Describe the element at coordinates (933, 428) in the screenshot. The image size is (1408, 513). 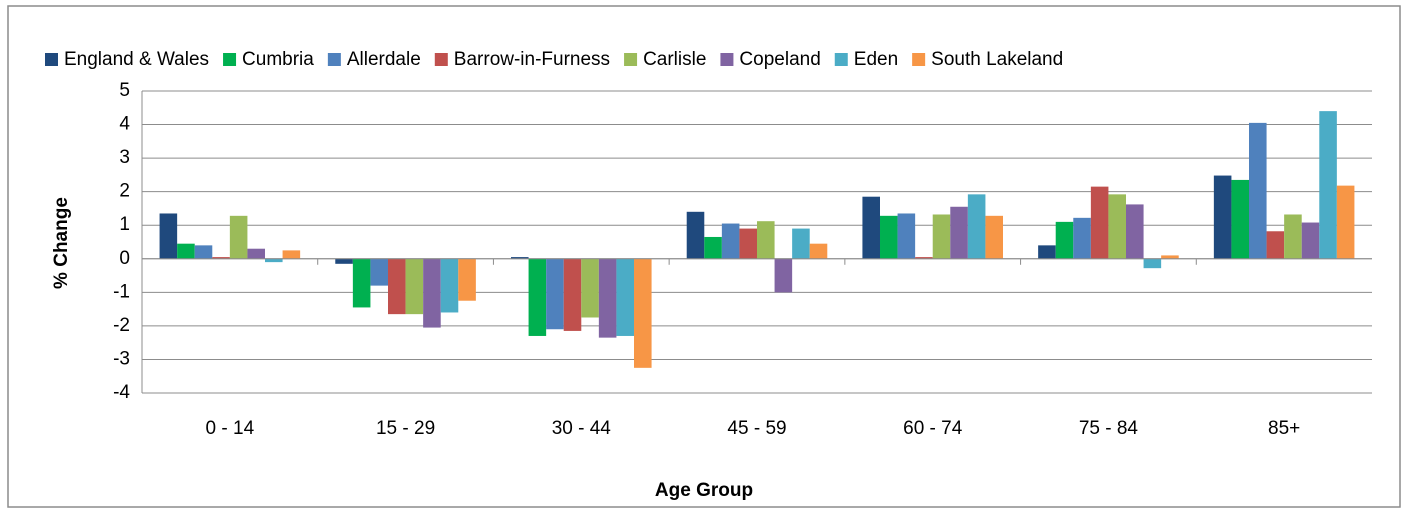
I see `x-tick-label: 60 - 74` at that location.